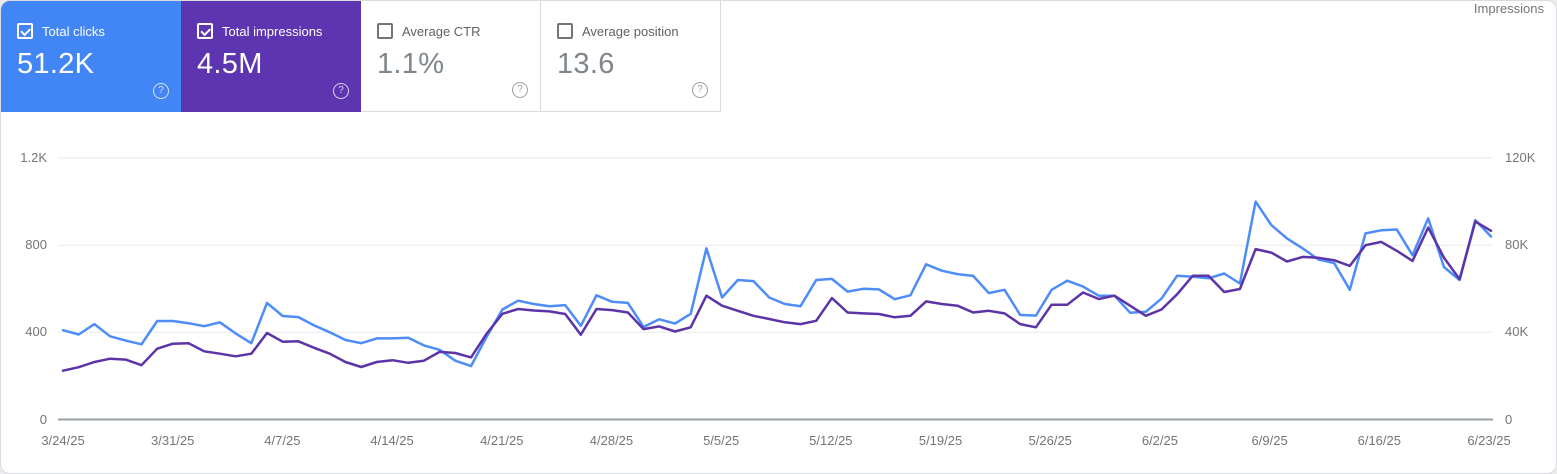 This screenshot has height=474, width=1557. Describe the element at coordinates (441, 31) in the screenshot. I see `card-label: Average CTR` at that location.